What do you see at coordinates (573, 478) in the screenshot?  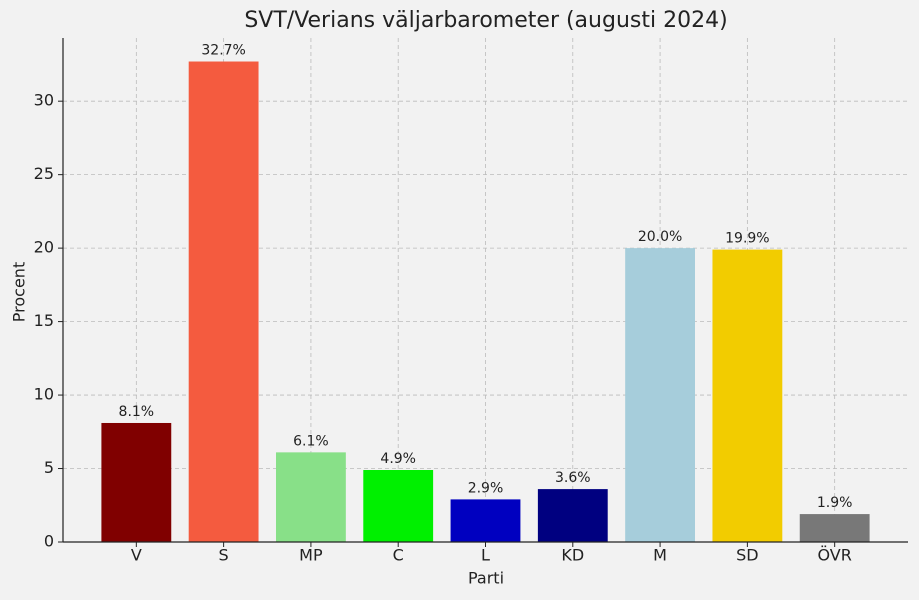 I see `value-label: 3.6%` at bounding box center [573, 478].